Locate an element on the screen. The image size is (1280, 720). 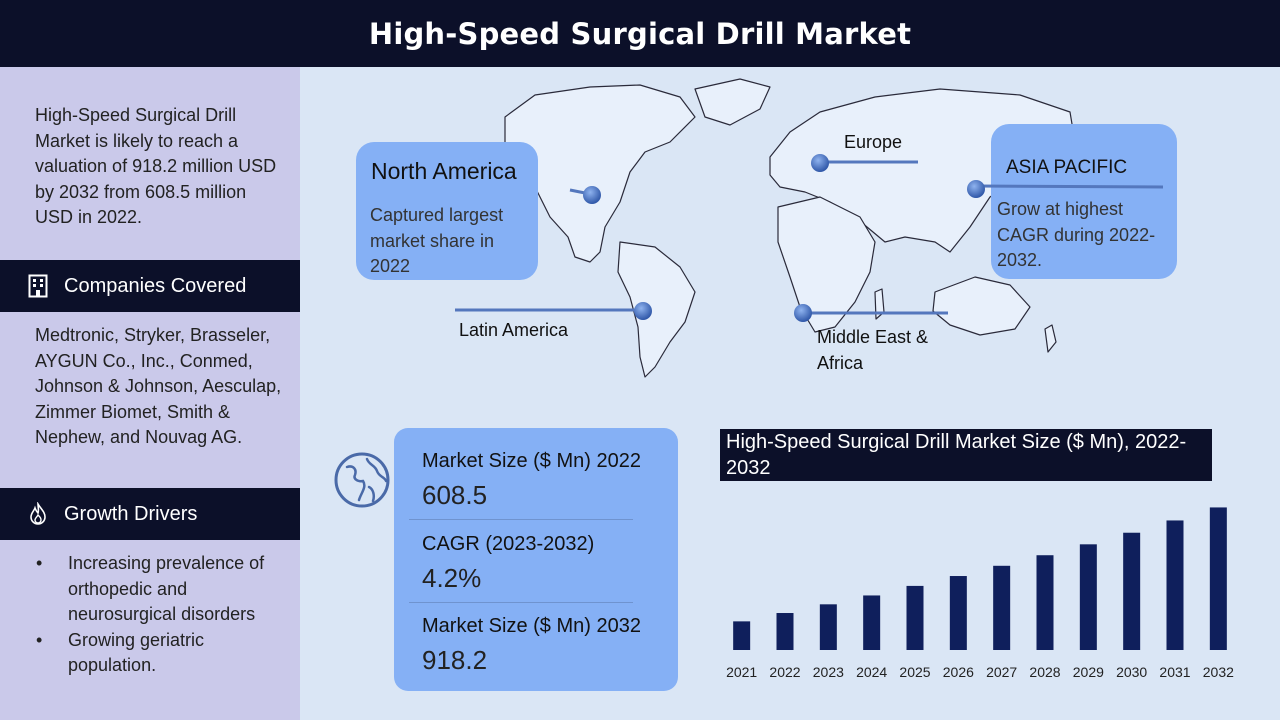
globe-icon is located at coordinates (362, 480).